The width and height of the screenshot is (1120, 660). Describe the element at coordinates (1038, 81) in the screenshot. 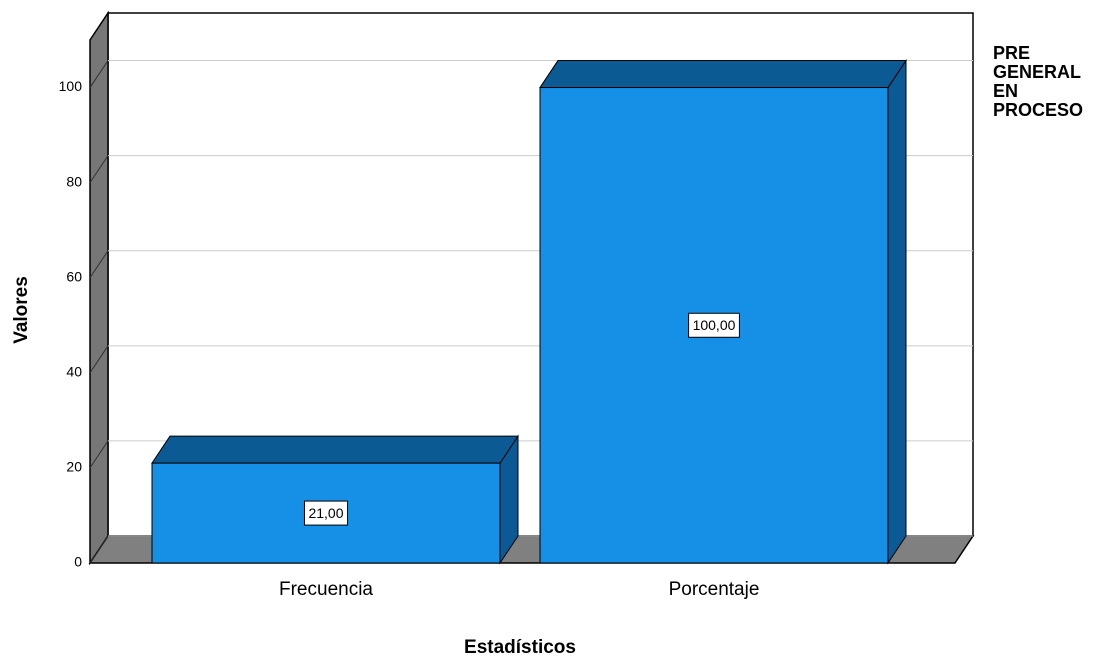

I see `legend-title: PRE GENERAL EN PROCESO` at that location.